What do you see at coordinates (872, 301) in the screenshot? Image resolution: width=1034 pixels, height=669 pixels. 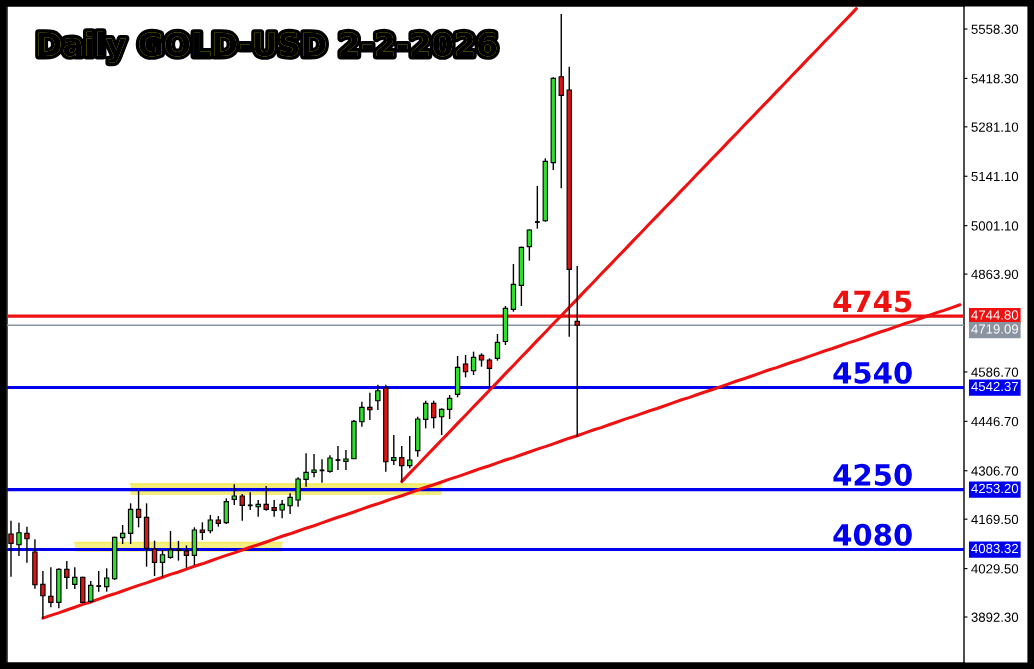 I see `annotation: 4745` at bounding box center [872, 301].